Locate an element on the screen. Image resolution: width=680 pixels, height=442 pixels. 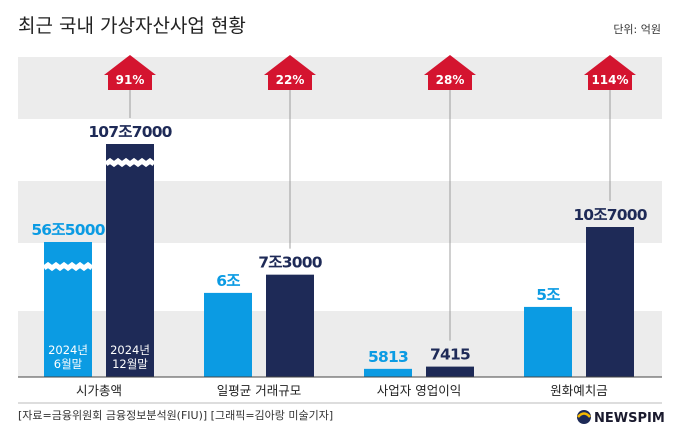
growth-label: 22% is located at coordinates (290, 80).